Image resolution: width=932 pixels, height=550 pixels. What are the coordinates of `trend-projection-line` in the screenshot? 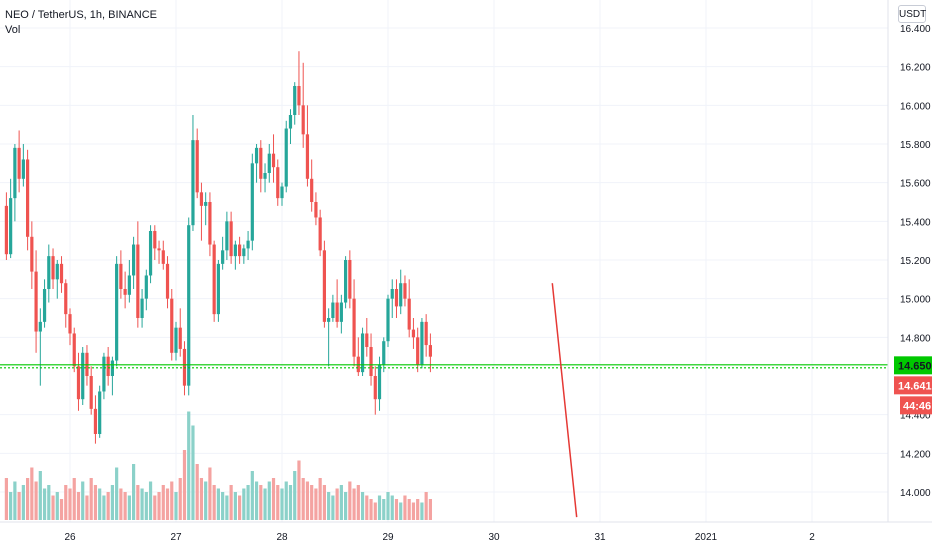 It's located at (564, 400).